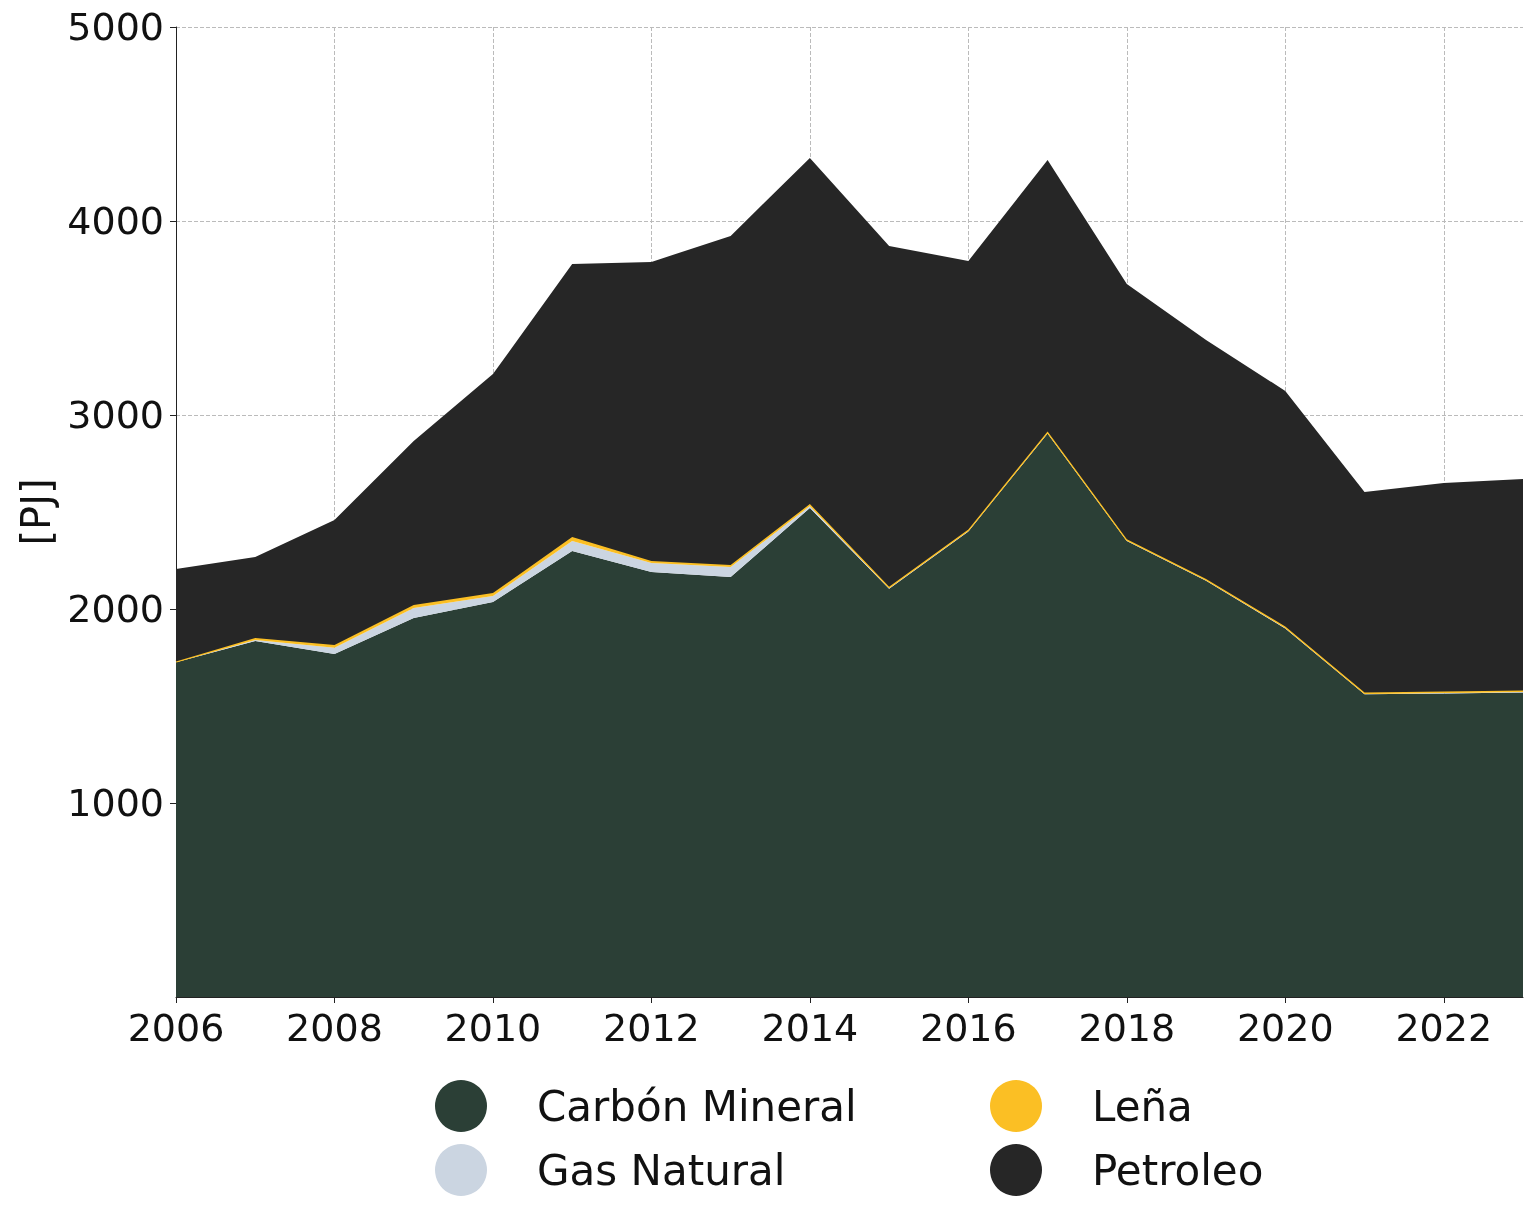  I want to click on x-tick-label: 2006, so click(176, 1028).